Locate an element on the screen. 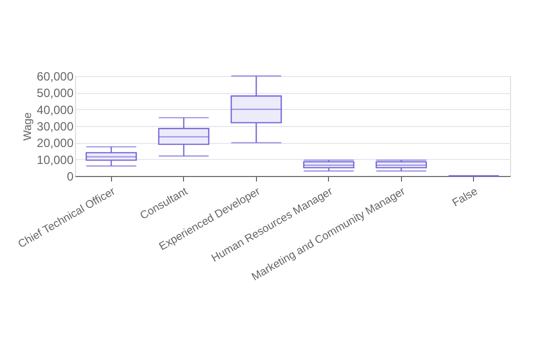  x-tick-label: False is located at coordinates (465, 198).